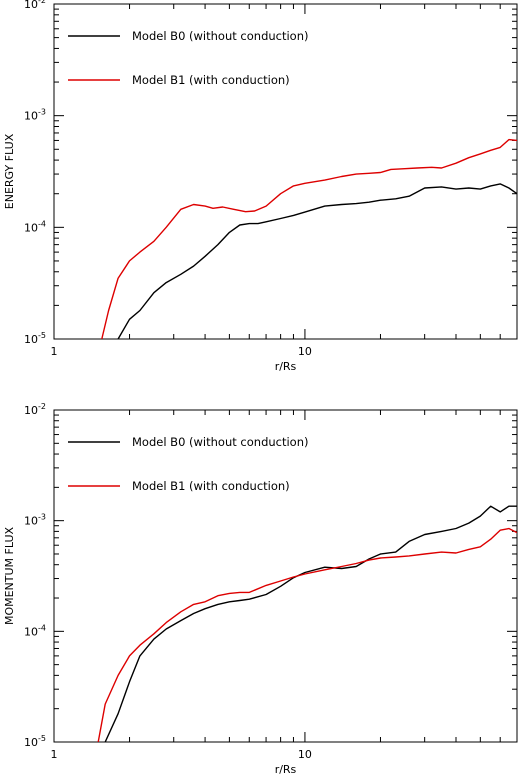 The image size is (520, 777). What do you see at coordinates (220, 36) in the screenshot?
I see `top-legend-label-b0: Model B0 (without conduction)` at bounding box center [220, 36].